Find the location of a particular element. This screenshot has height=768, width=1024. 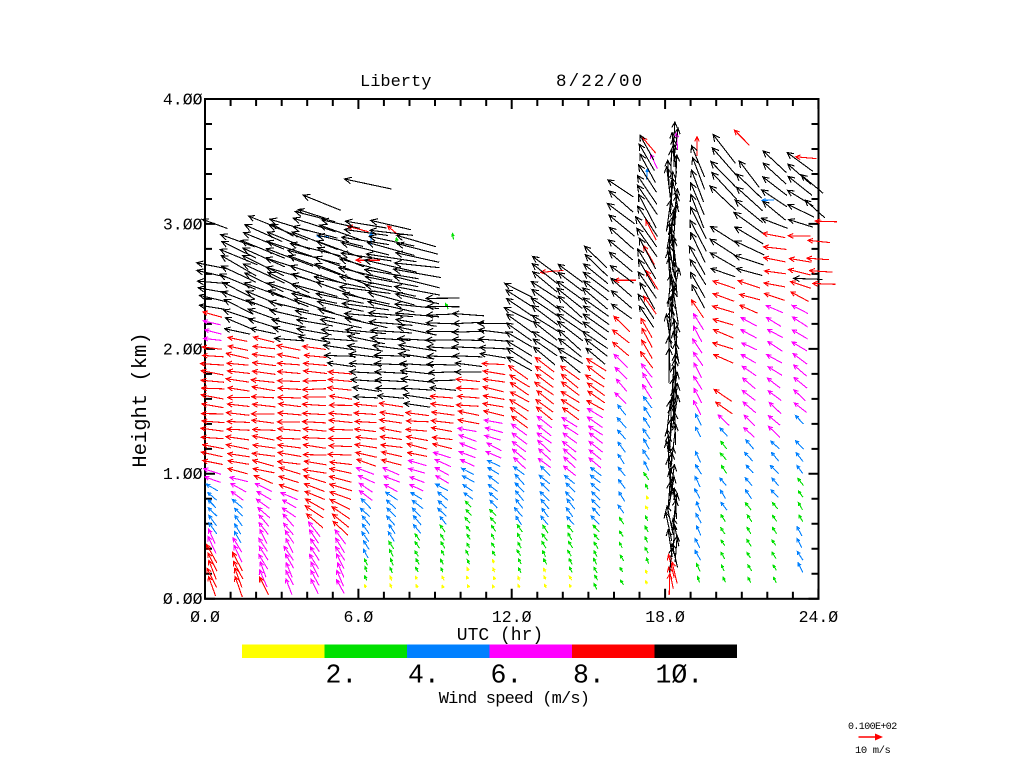

svg-text: Wind speed (m/s) is located at coordinates (514, 699).